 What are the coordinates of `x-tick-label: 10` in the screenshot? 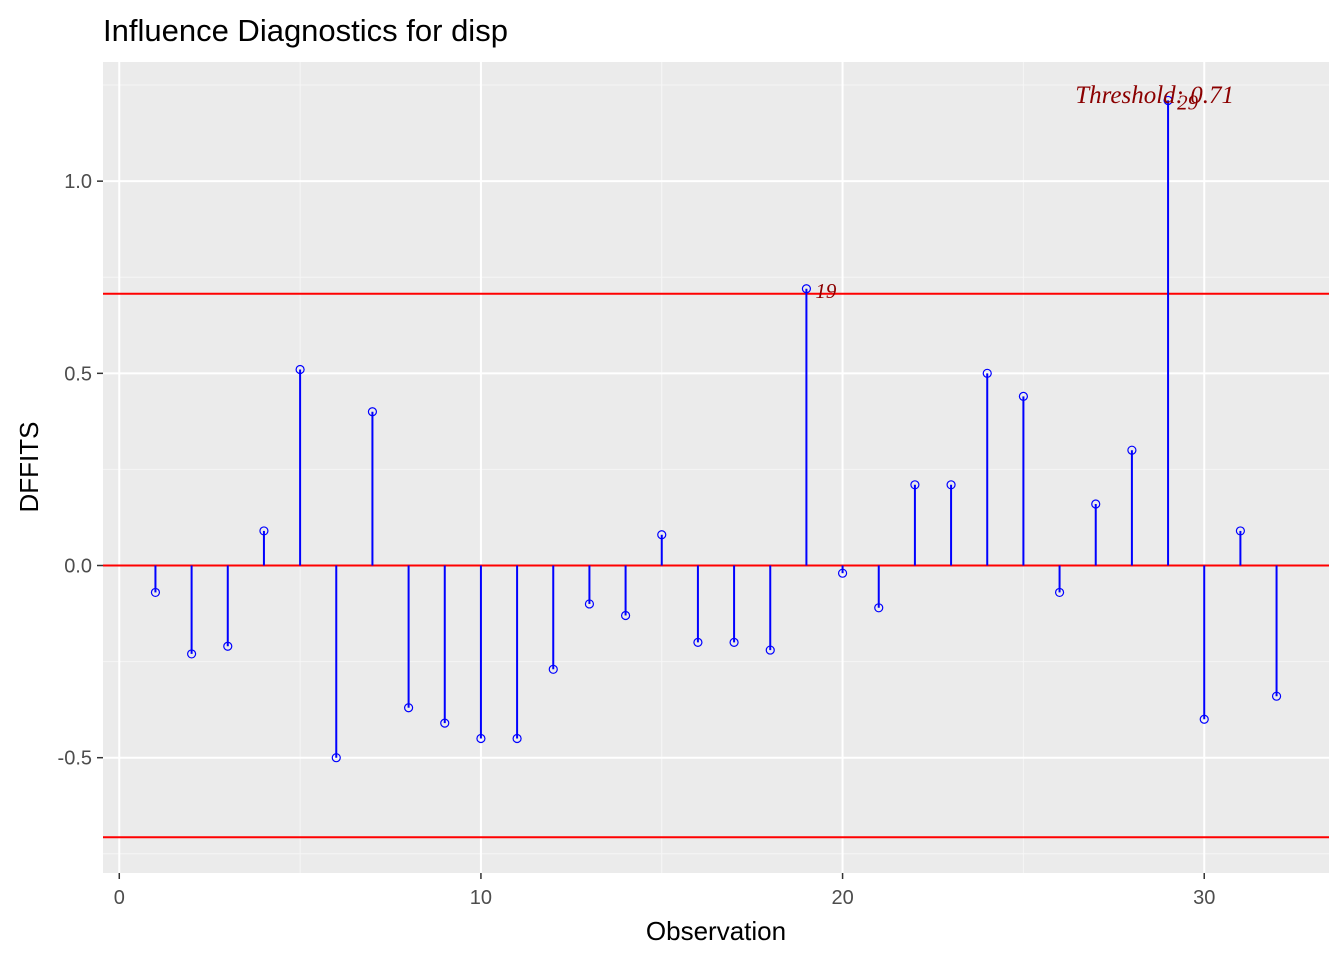 It's located at (481, 898).